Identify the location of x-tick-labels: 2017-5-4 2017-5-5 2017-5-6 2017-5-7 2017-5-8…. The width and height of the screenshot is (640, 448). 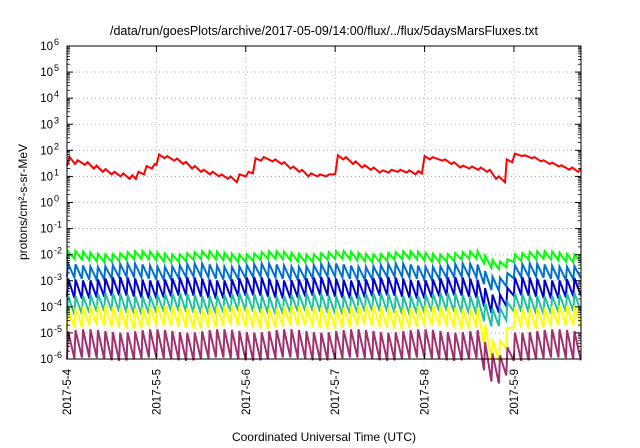
(291, 391).